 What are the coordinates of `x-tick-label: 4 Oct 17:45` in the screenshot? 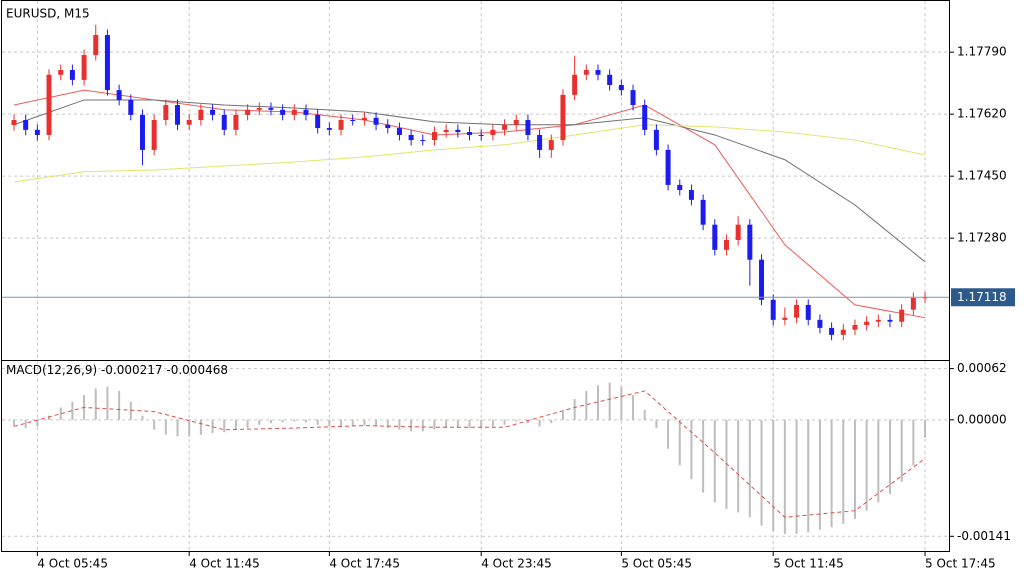 It's located at (364, 564).